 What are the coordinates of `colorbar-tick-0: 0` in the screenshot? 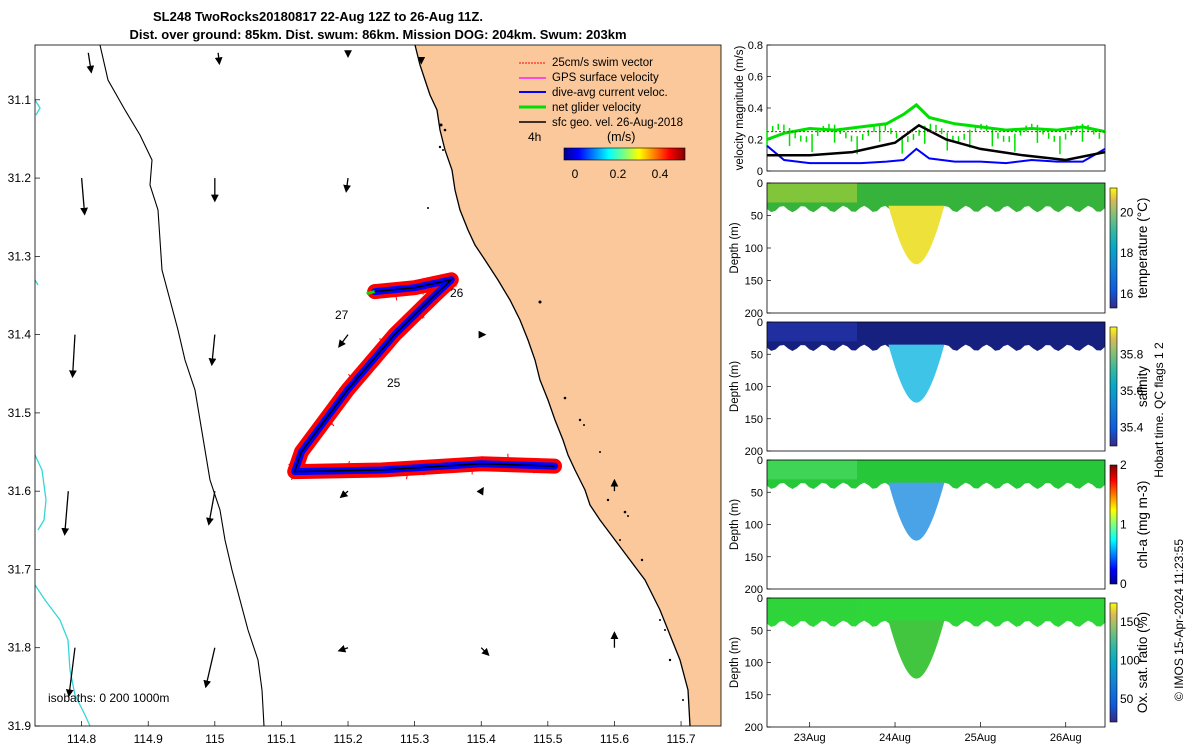 It's located at (575, 174).